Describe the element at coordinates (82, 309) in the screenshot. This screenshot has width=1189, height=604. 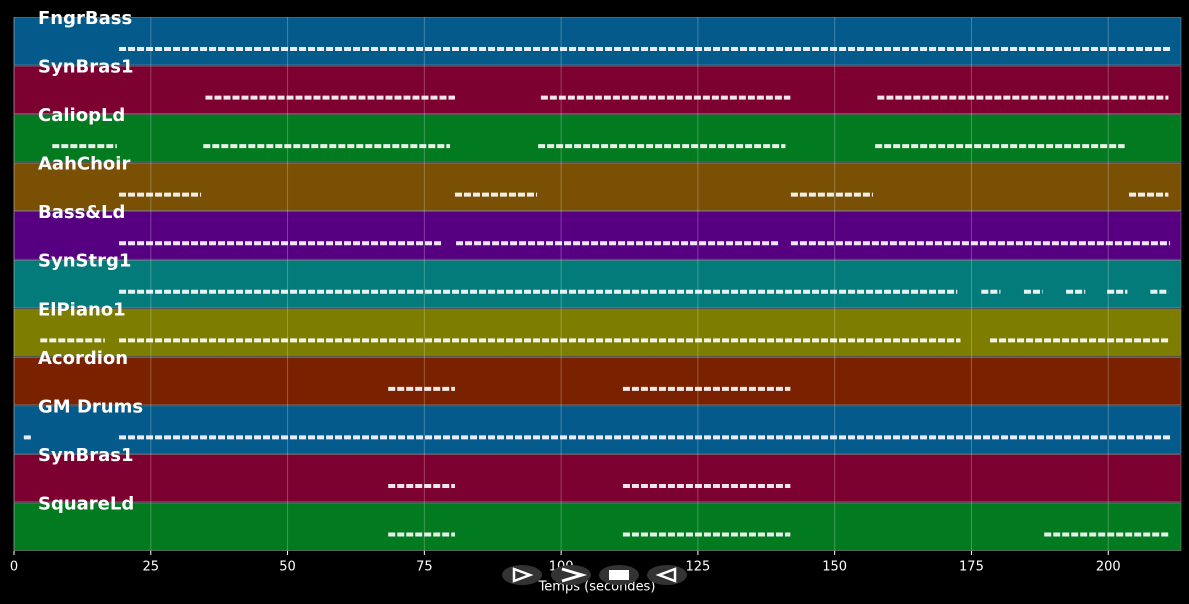
I see `track-label: ElPiano1` at that location.